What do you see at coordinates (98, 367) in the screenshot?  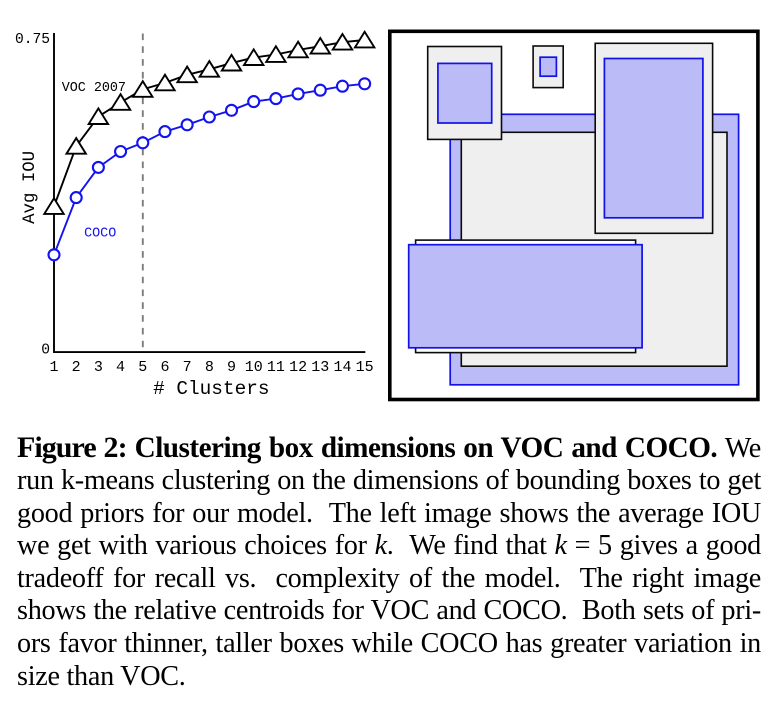 I see `svg-text: 3` at bounding box center [98, 367].